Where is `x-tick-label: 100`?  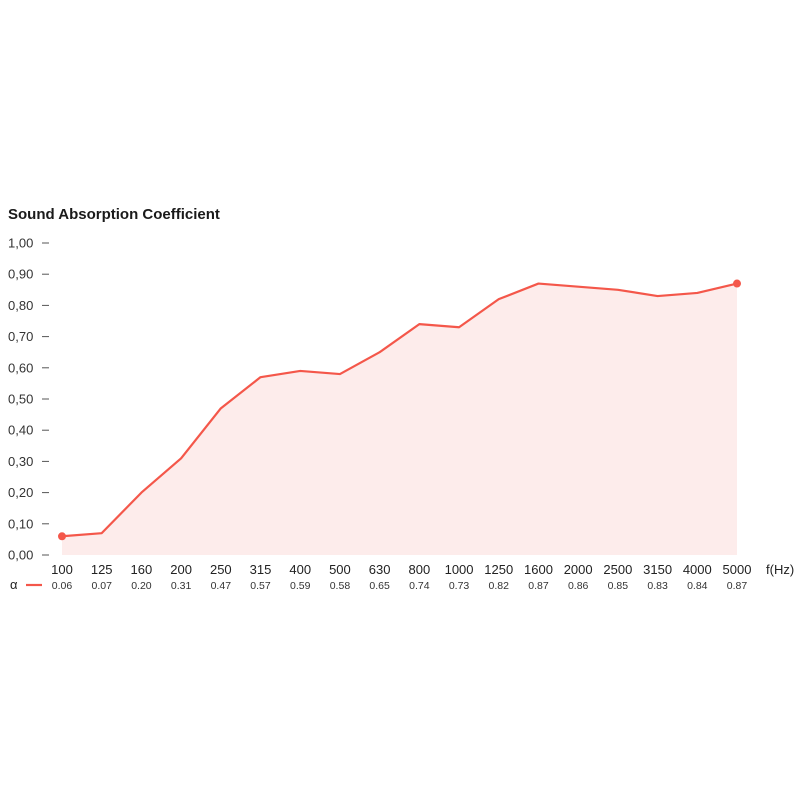
x-tick-label: 100 is located at coordinates (62, 569).